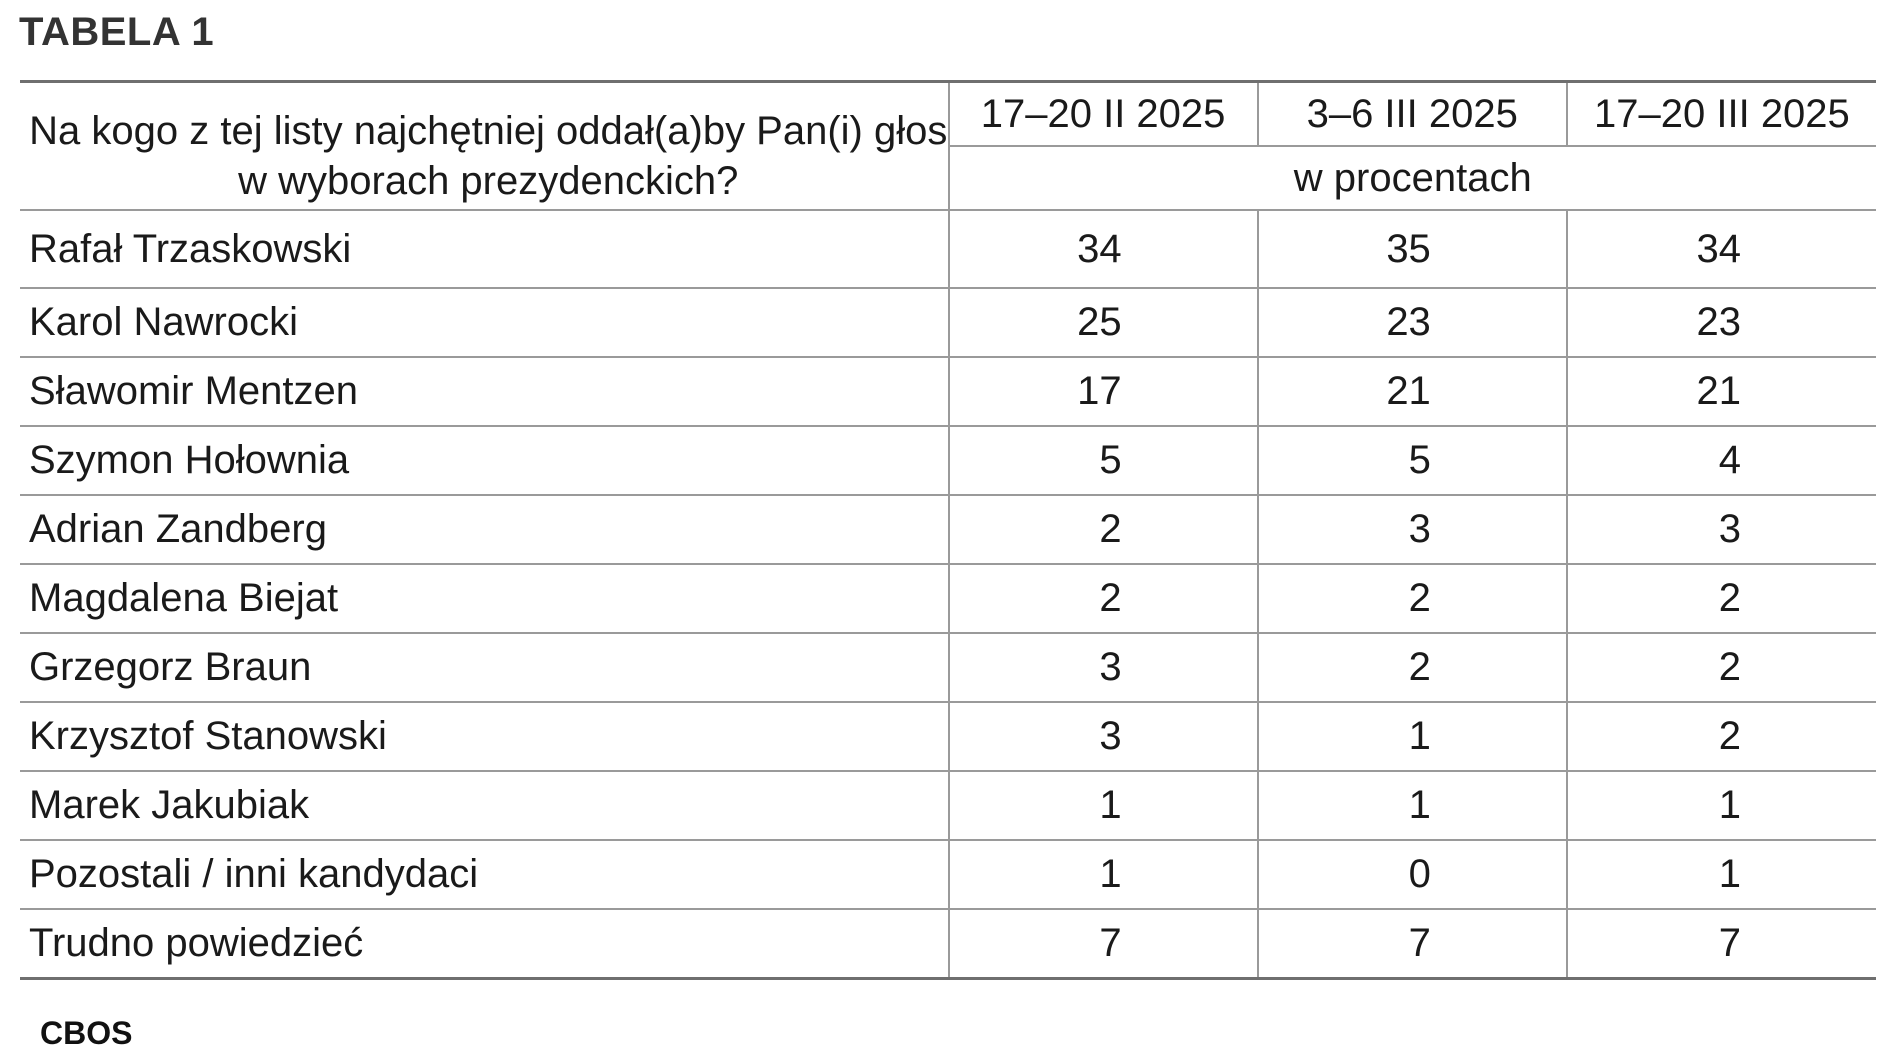 This screenshot has height=1063, width=1891. I want to click on candidate-name: Rafał Trzaskowski, so click(484, 249).